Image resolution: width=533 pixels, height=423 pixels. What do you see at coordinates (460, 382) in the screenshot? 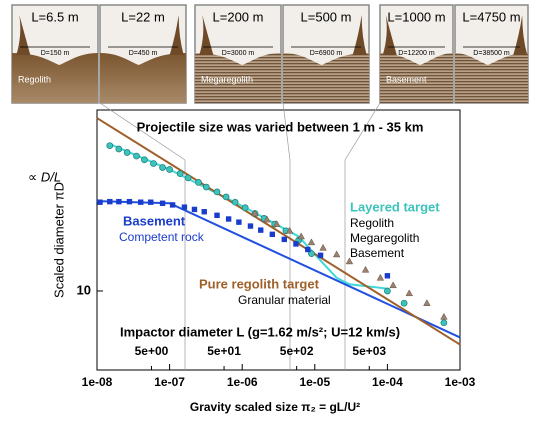
I see `x-tick-label: 1e-03` at bounding box center [460, 382].